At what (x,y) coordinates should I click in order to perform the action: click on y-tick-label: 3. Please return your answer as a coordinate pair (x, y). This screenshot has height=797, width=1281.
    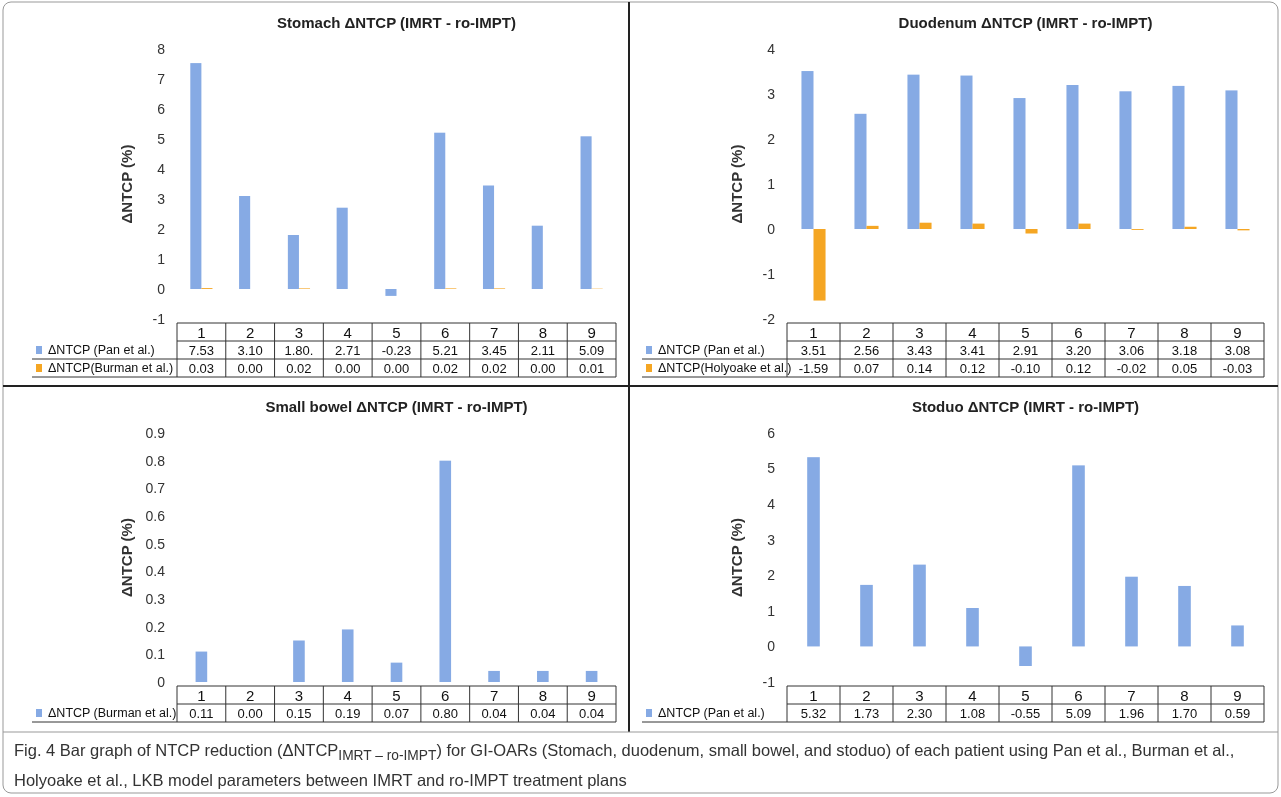
    Looking at the image, I should click on (771, 539).